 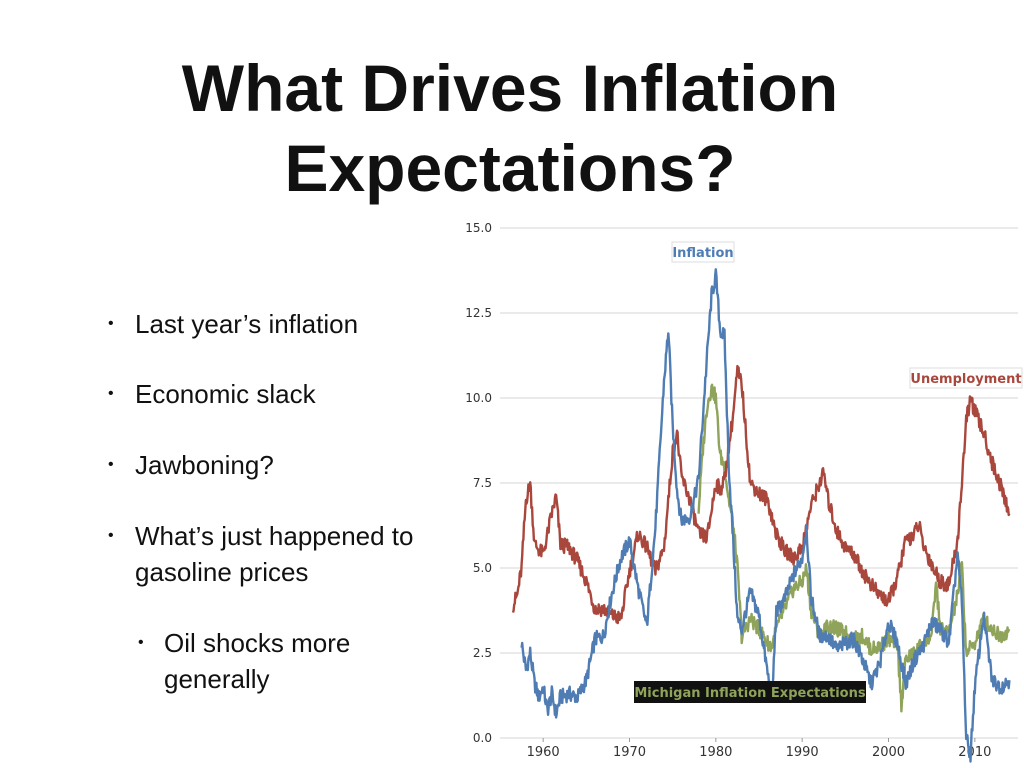 I want to click on slide-title-line-1: What Drives Inflation, so click(x=510, y=88).